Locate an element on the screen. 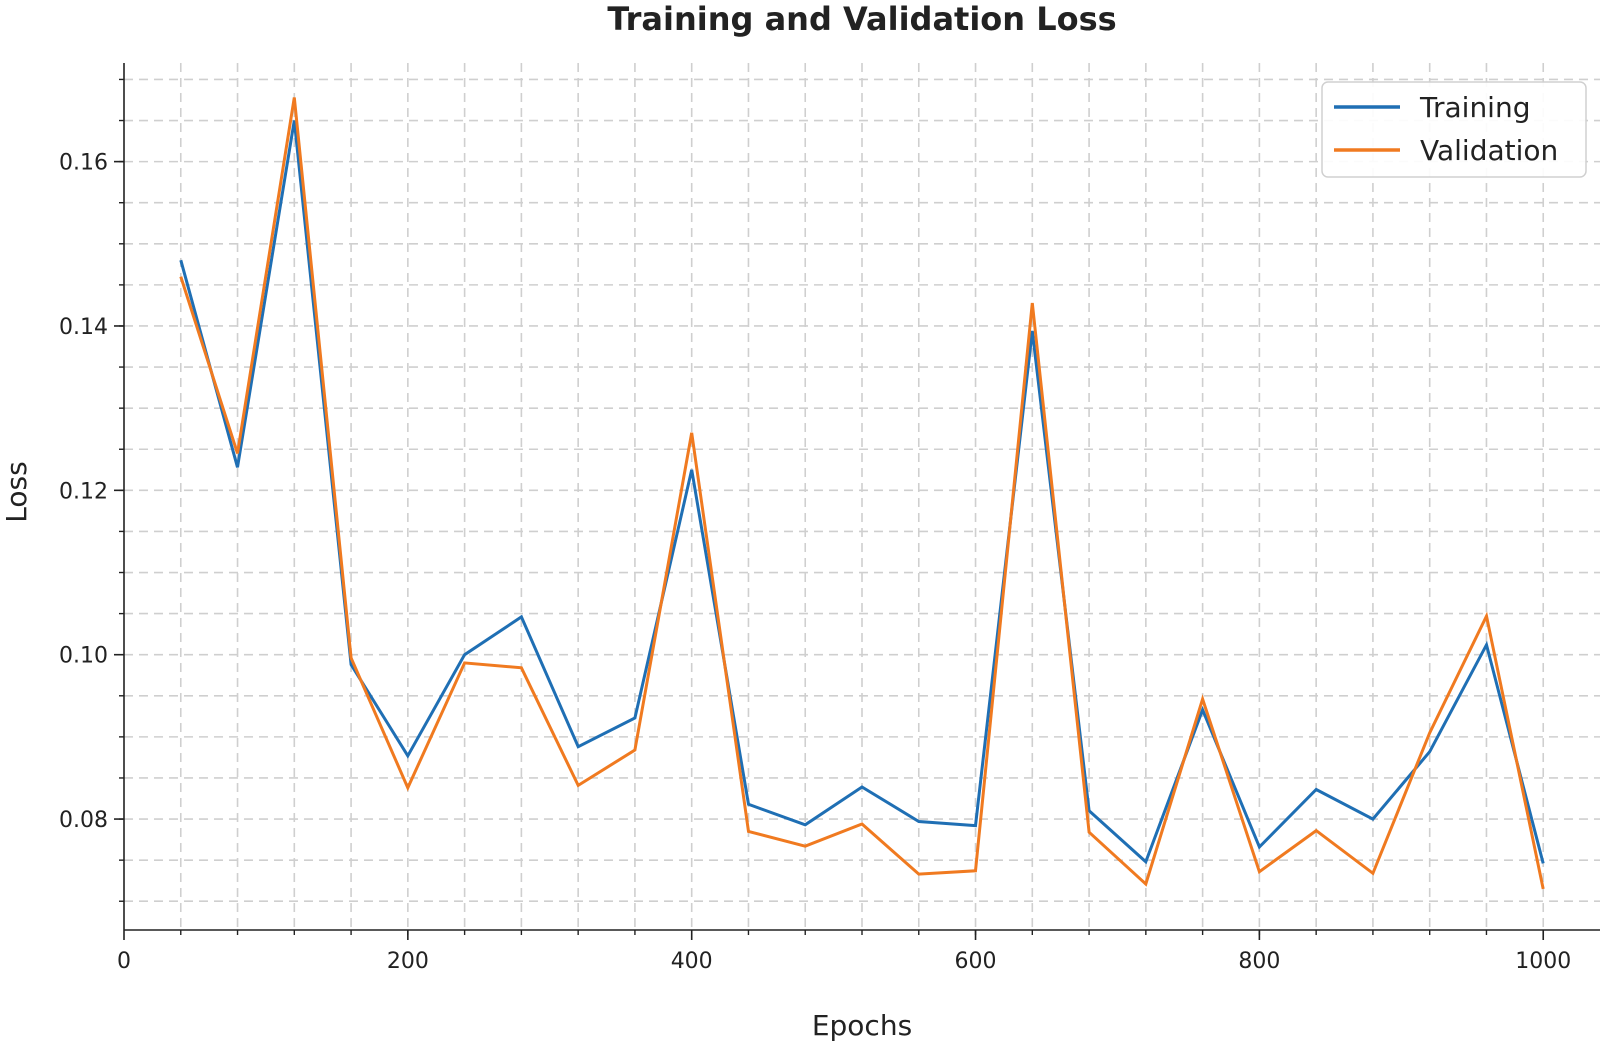 The image size is (1604, 1043). legend-label-training: Training is located at coordinates (1474, 107).